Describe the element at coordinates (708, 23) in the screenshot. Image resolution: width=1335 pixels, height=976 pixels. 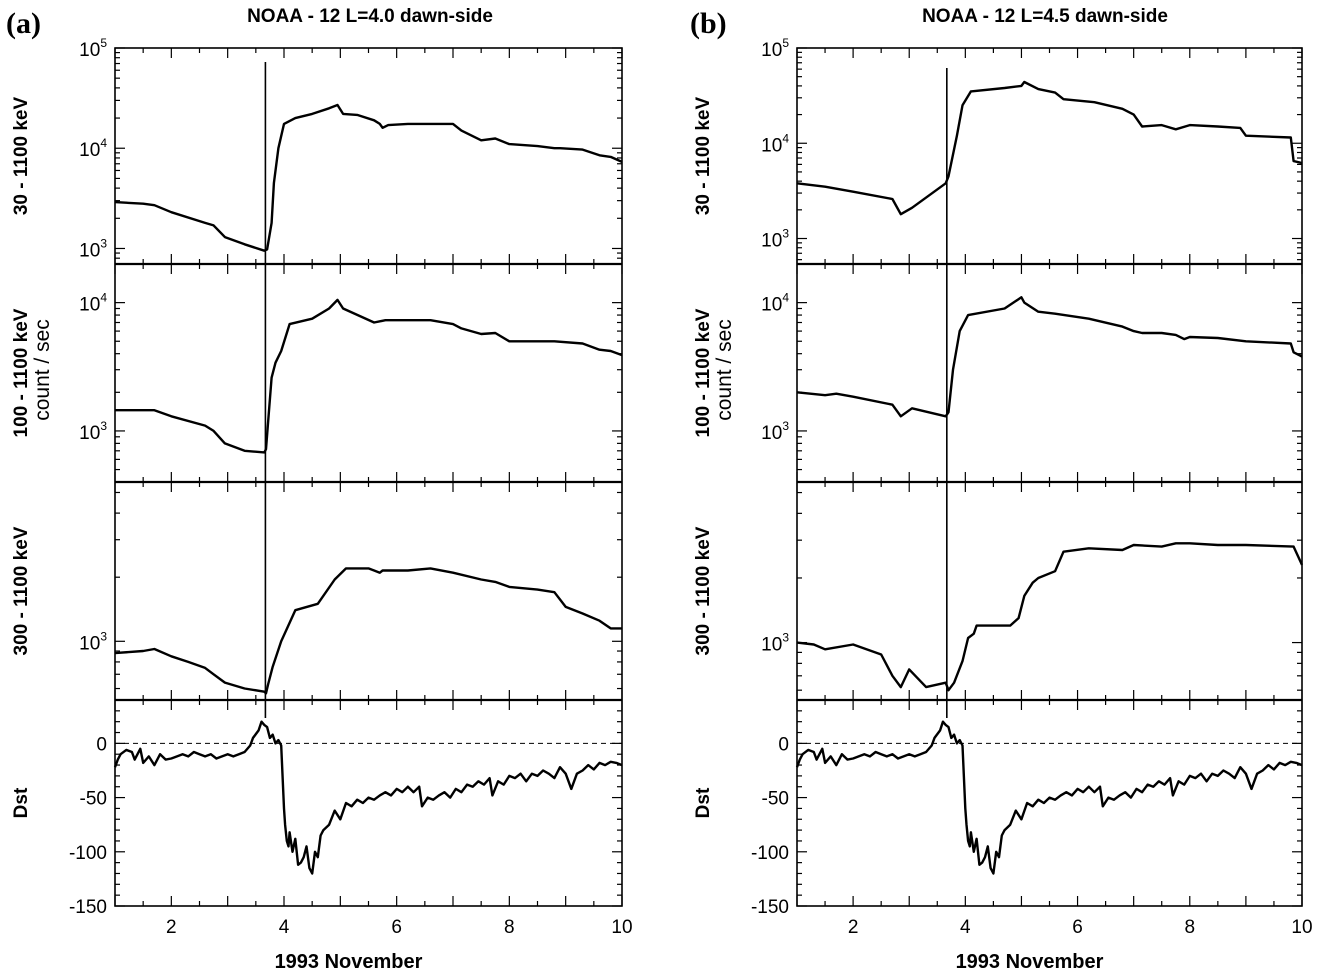
I see `panel-label: (b)` at that location.